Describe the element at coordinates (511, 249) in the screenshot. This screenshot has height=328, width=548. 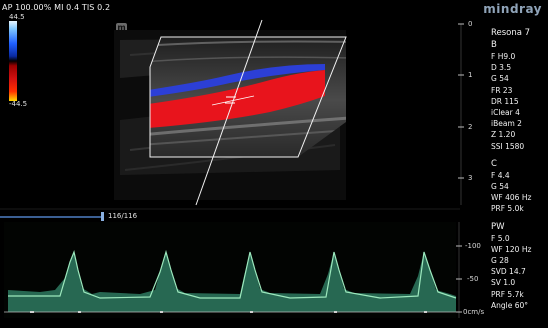
I see `pw-param: WF 120 Hz` at that location.